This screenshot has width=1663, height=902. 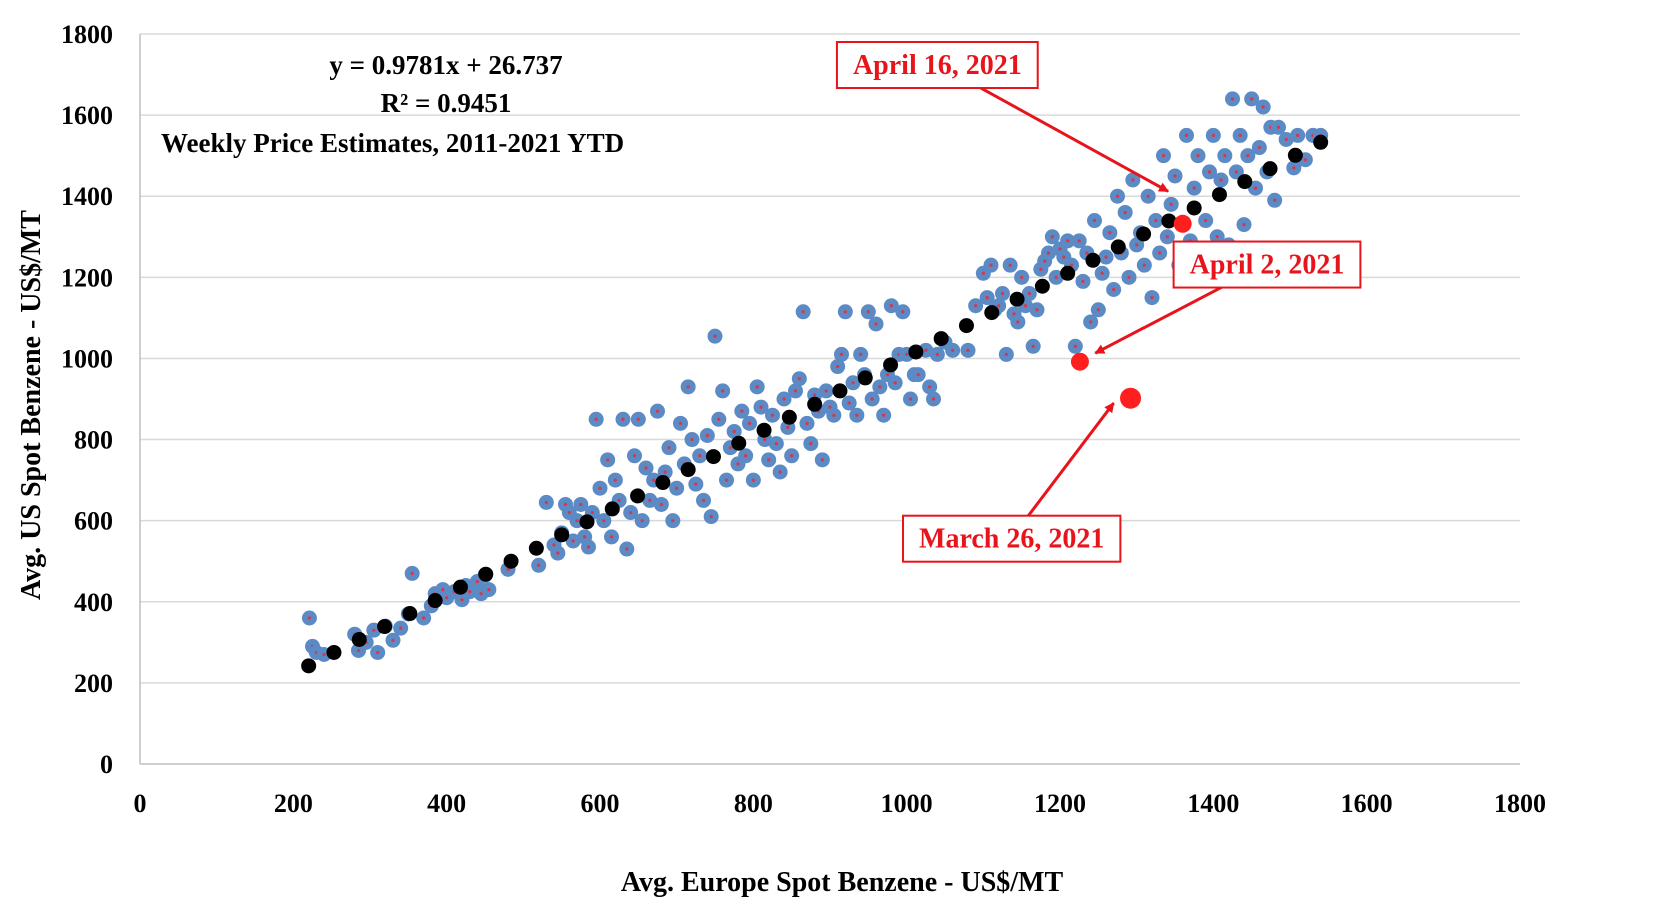 I want to click on highlight-point, so click(x=1131, y=398).